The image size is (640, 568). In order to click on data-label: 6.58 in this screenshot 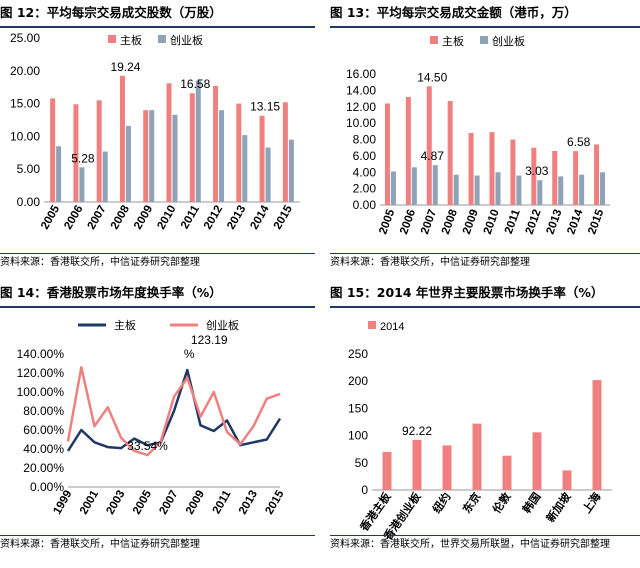, I will do `click(579, 142)`.